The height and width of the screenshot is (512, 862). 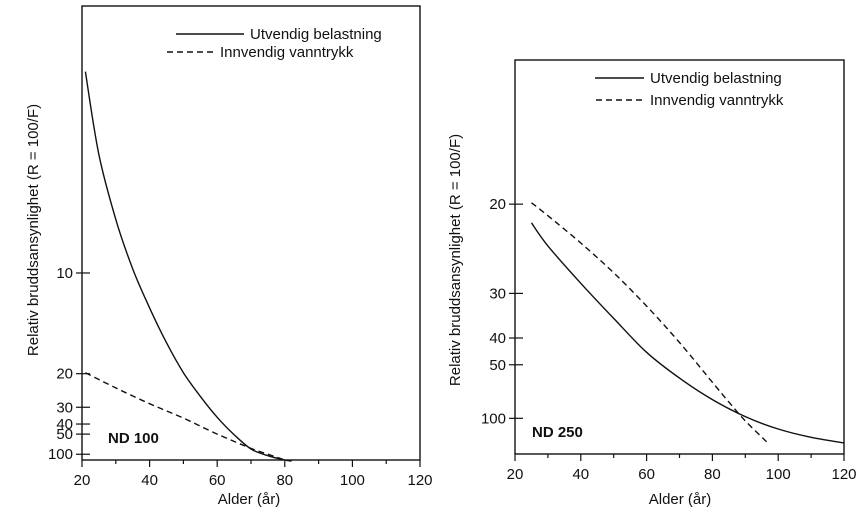 I want to click on nd100-legend-dashed-label: Innvendig vanntrykk, so click(x=287, y=52).